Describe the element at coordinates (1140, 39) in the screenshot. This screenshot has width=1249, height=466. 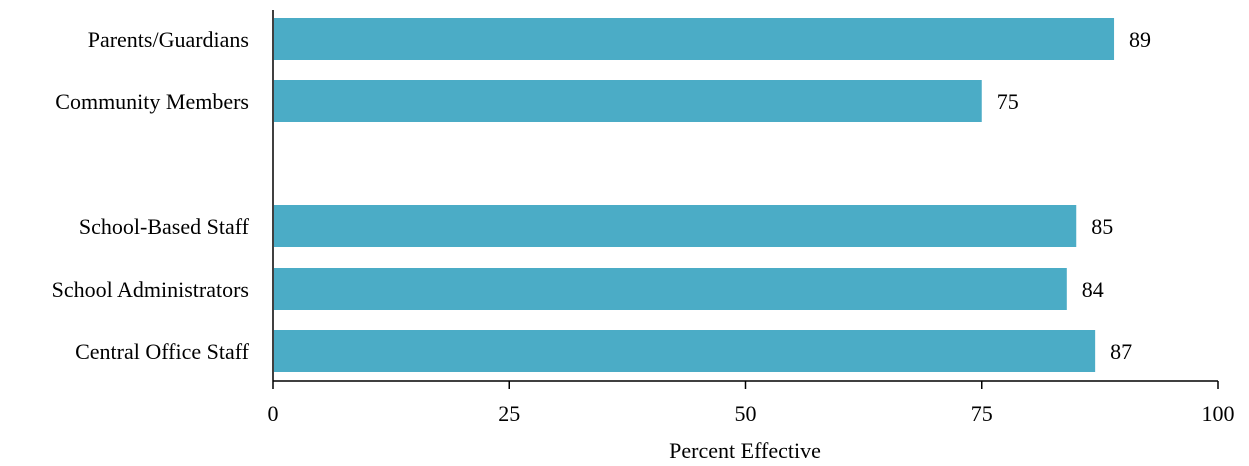
I see `value-label: 89` at that location.